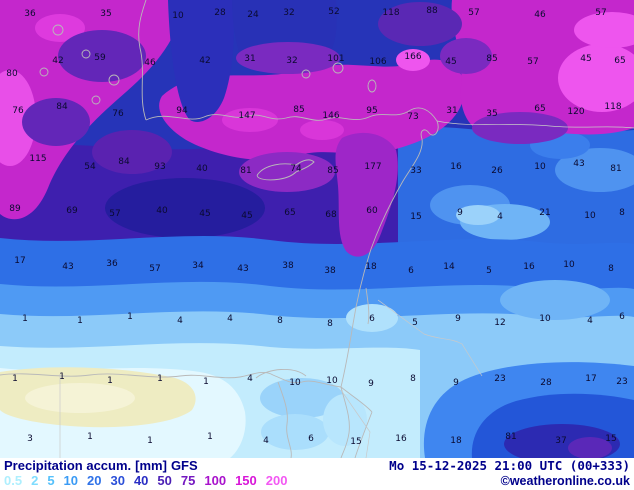  Describe the element at coordinates (37, 159) in the screenshot. I see `precip-value-label: 115` at that location.